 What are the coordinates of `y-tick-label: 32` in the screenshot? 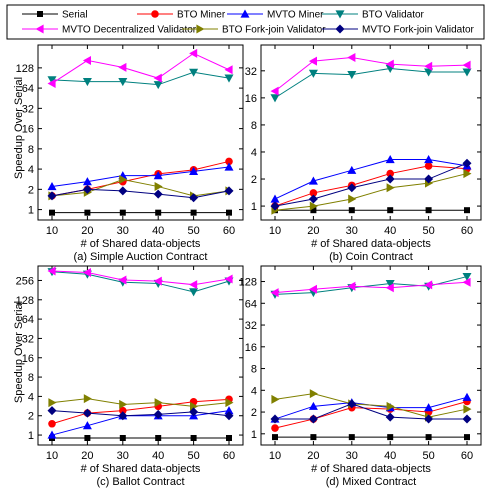 It's located at (251, 72).